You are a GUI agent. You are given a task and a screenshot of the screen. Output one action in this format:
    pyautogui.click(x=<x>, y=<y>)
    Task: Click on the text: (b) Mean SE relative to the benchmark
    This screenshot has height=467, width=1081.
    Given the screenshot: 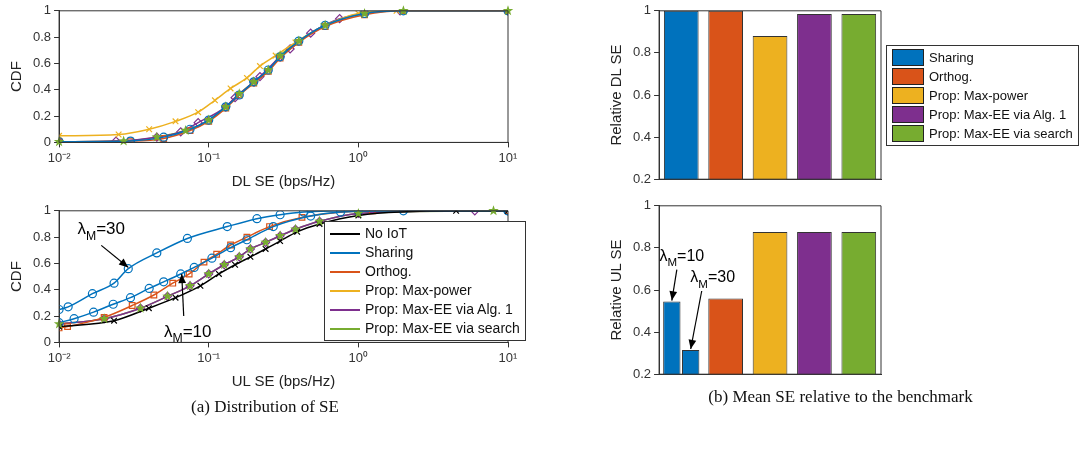 What is the action you would take?
    pyautogui.click(x=840, y=397)
    